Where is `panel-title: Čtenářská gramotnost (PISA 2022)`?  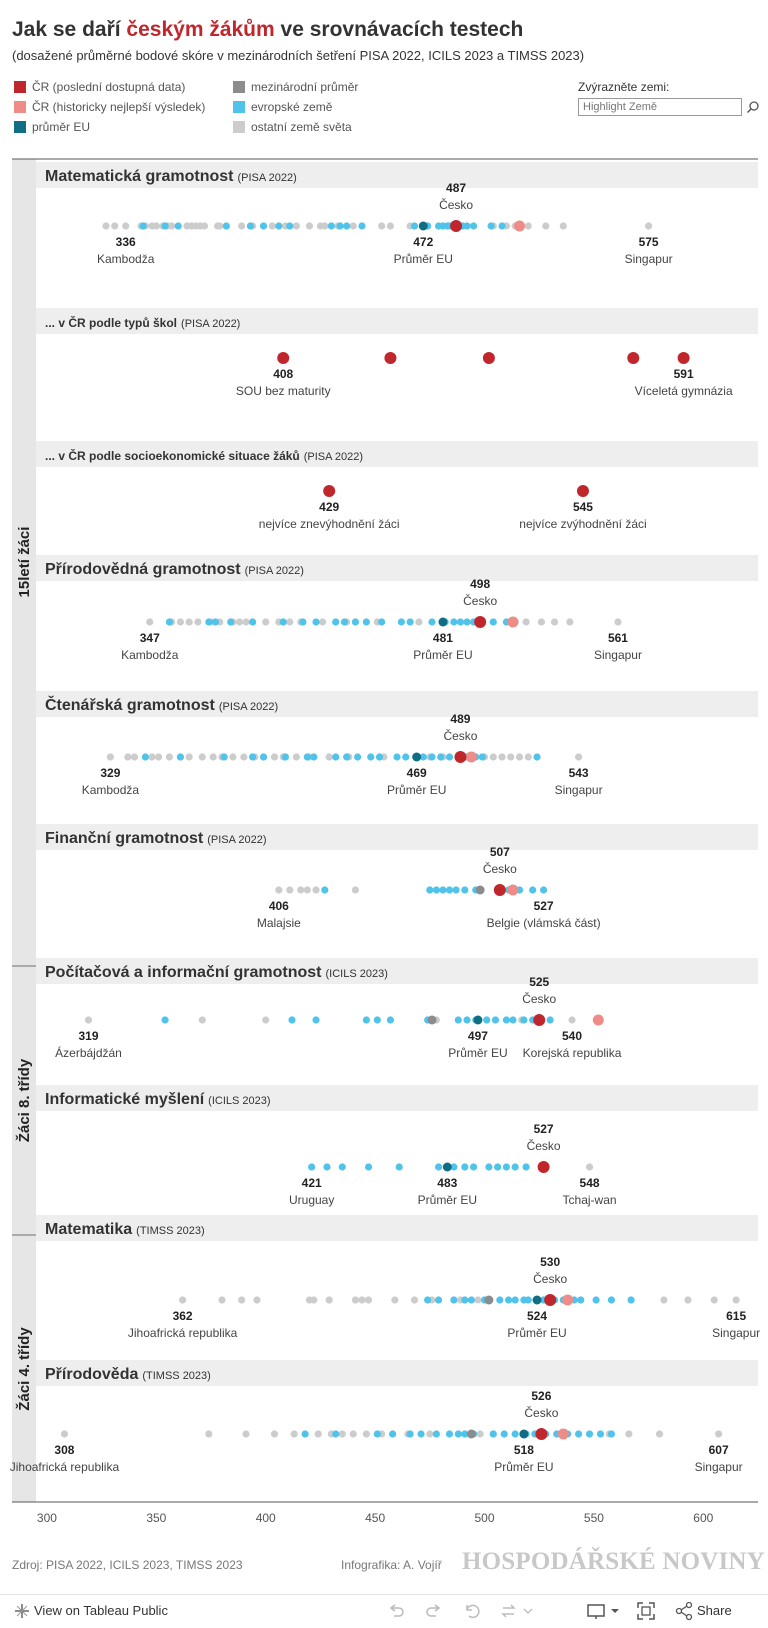 panel-title: Čtenářská gramotnost (PISA 2022) is located at coordinates (161, 704).